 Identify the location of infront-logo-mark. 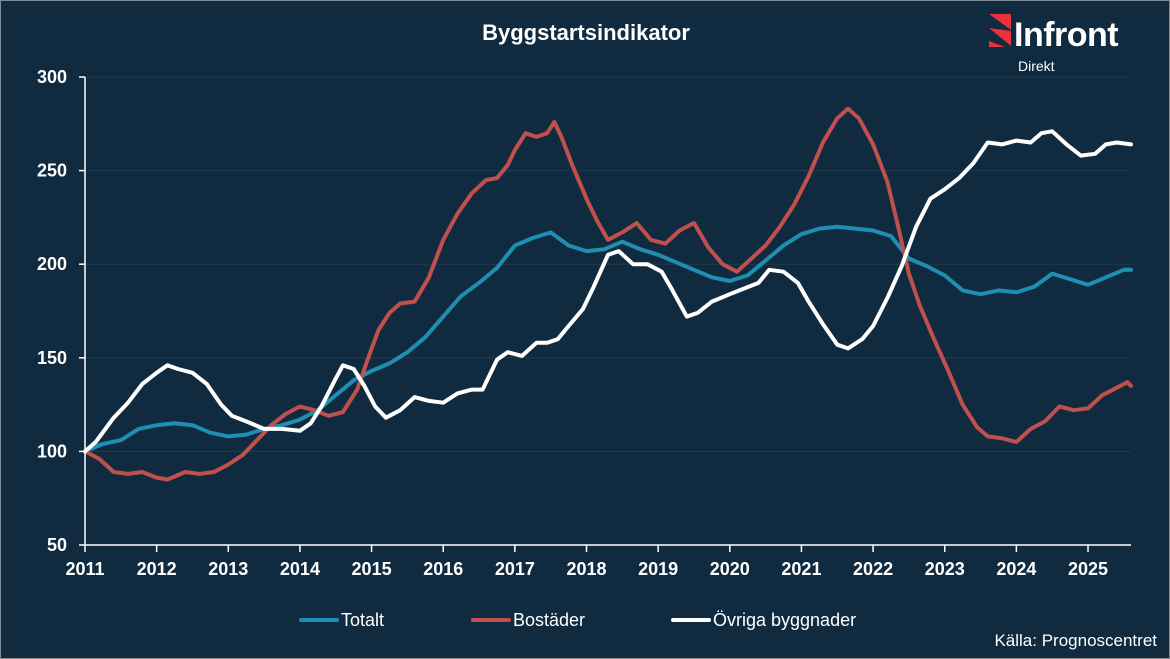
(1000, 30).